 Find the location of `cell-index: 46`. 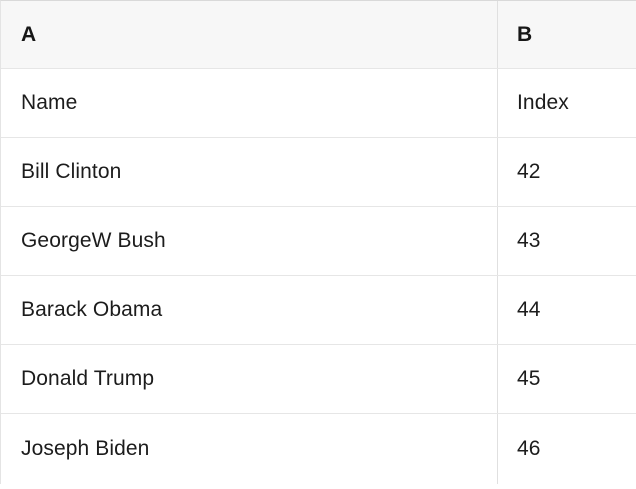

cell-index: 46 is located at coordinates (529, 448).